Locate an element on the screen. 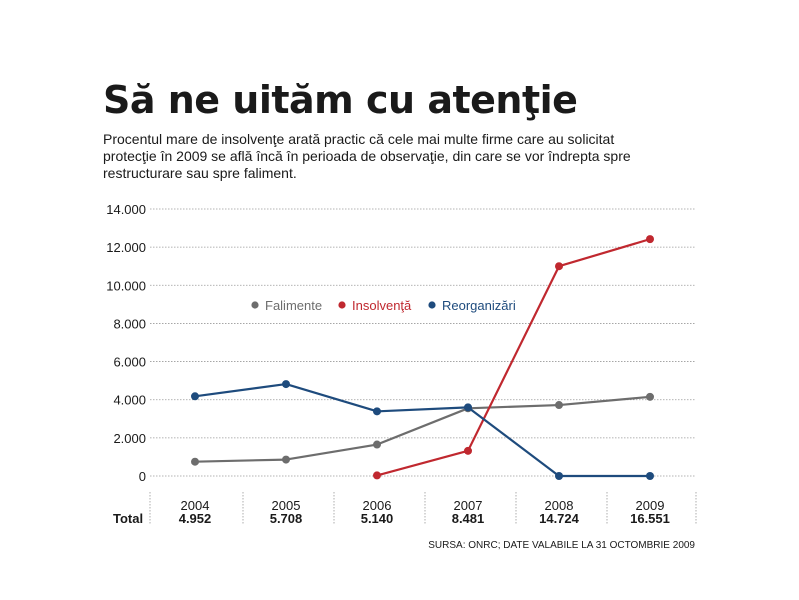 The width and height of the screenshot is (799, 600). y-tick-label: 10.000 is located at coordinates (126, 285).